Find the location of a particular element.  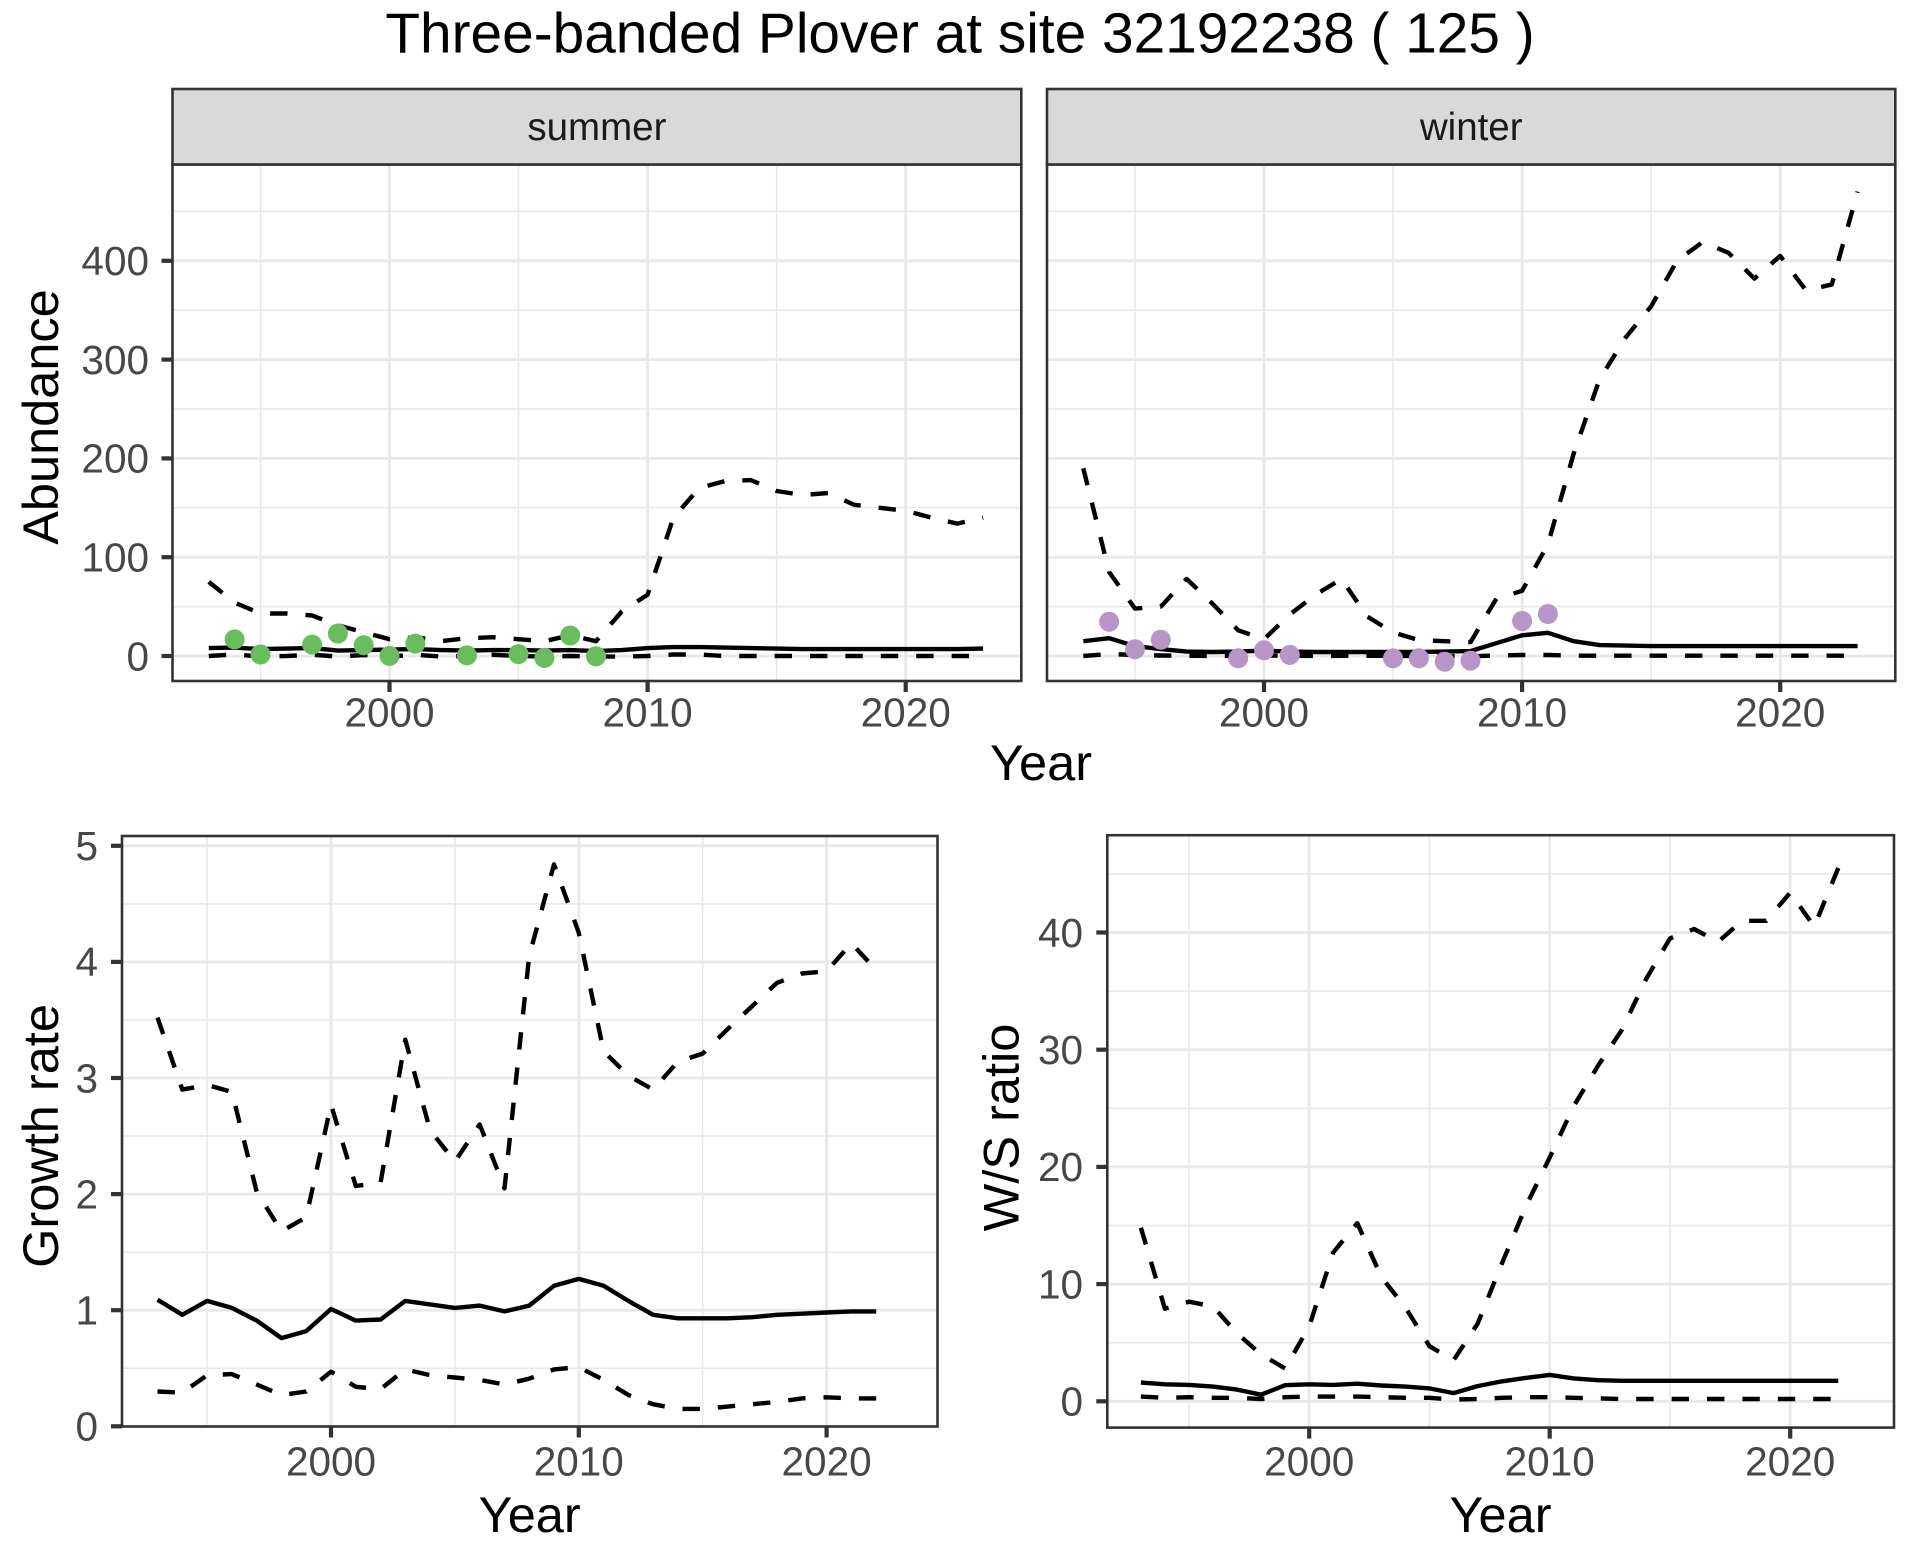

svg-text: 5 is located at coordinates (86, 846).